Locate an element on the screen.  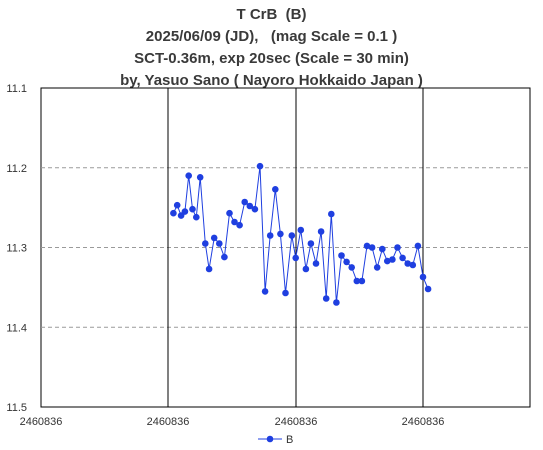
series-line is located at coordinates (300, 234).